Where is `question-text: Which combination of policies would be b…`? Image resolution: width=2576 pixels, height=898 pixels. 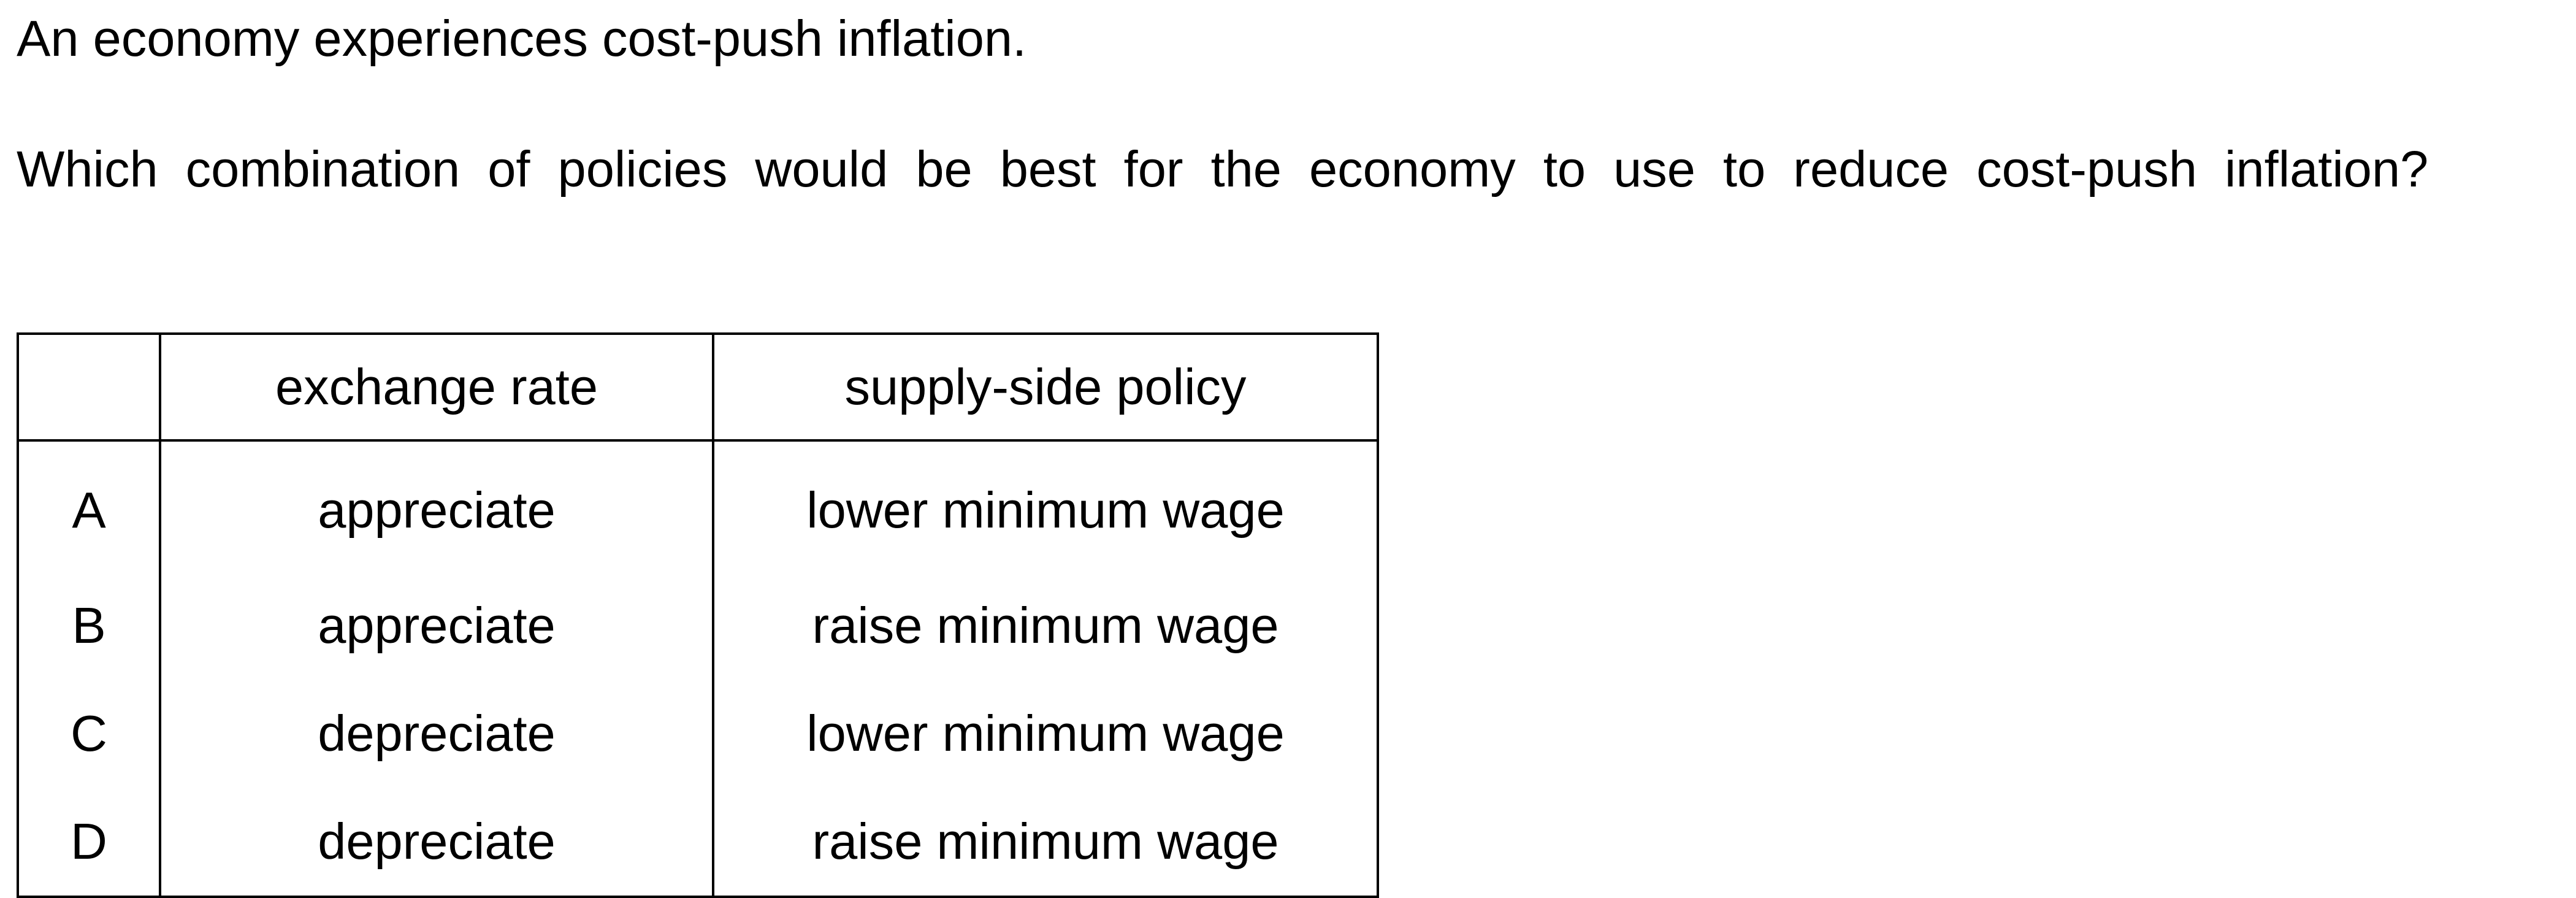 question-text: Which combination of policies would be b… is located at coordinates (1223, 169).